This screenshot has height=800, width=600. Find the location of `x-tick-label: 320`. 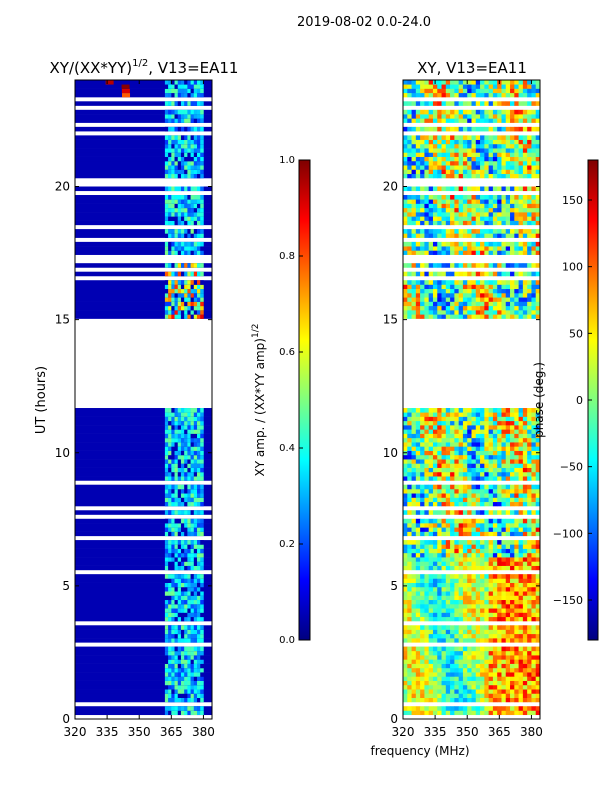

x-tick-label: 320 is located at coordinates (403, 732).